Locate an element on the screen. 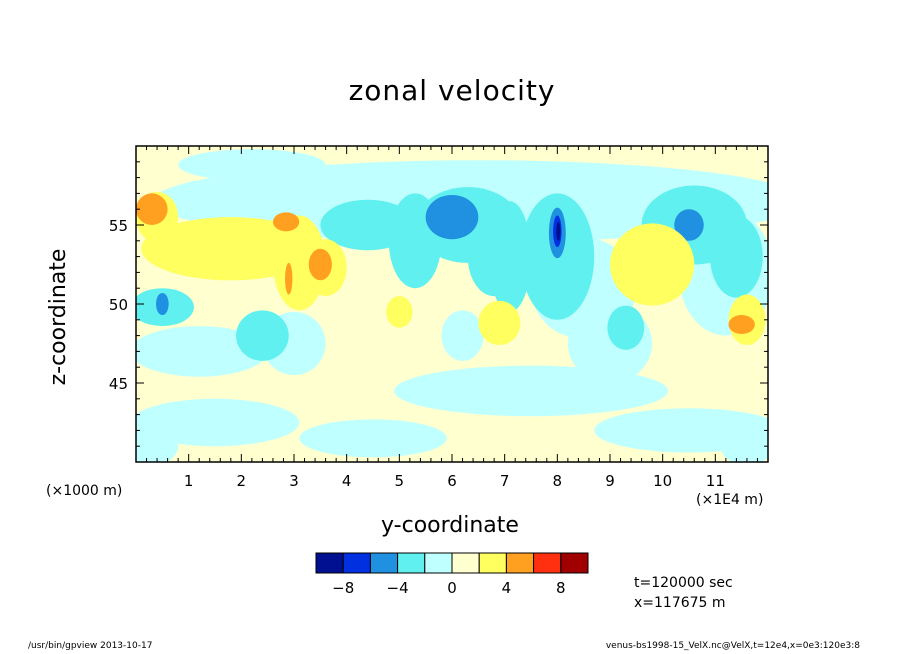 This screenshot has width=904, height=654. x-axis-multiplier: (×1E4 m) is located at coordinates (730, 500).